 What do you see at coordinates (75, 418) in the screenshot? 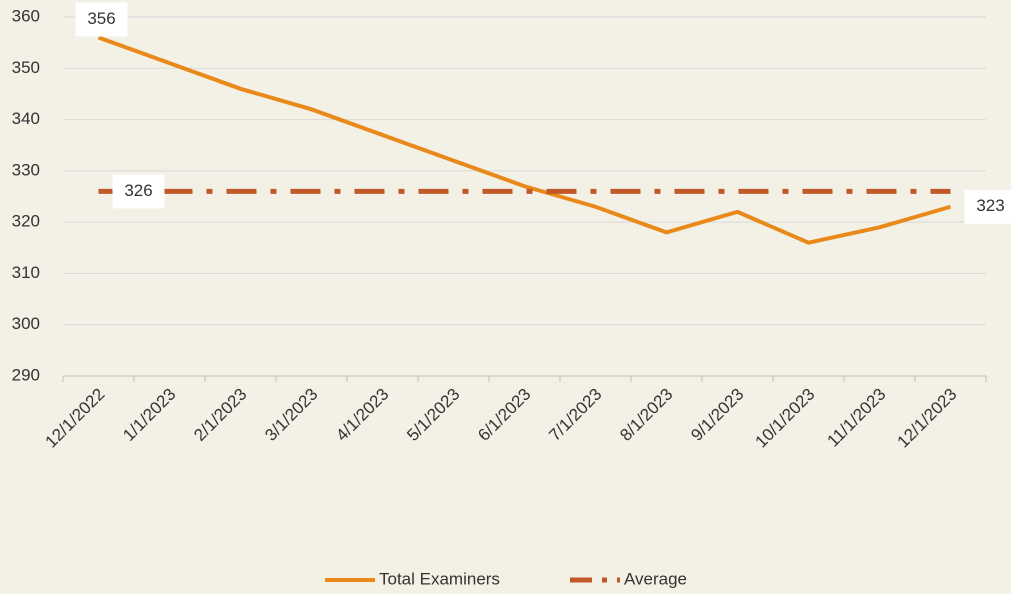
I see `x-tick-label: 12/1/2022` at bounding box center [75, 418].